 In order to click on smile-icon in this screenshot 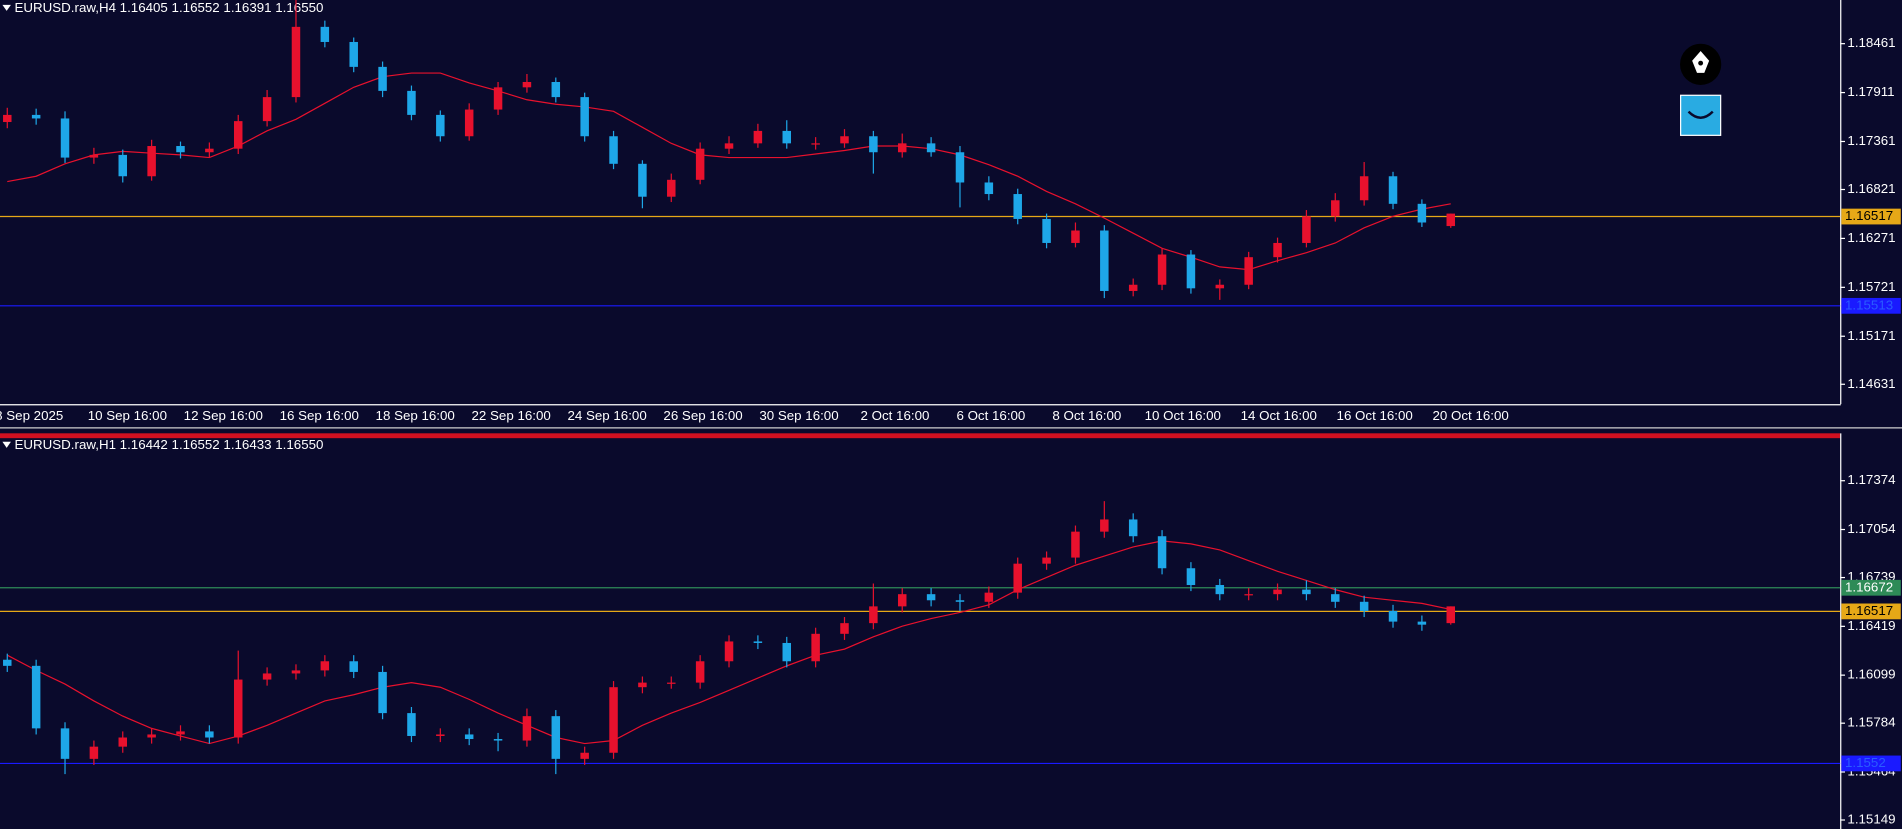, I will do `click(1701, 115)`.